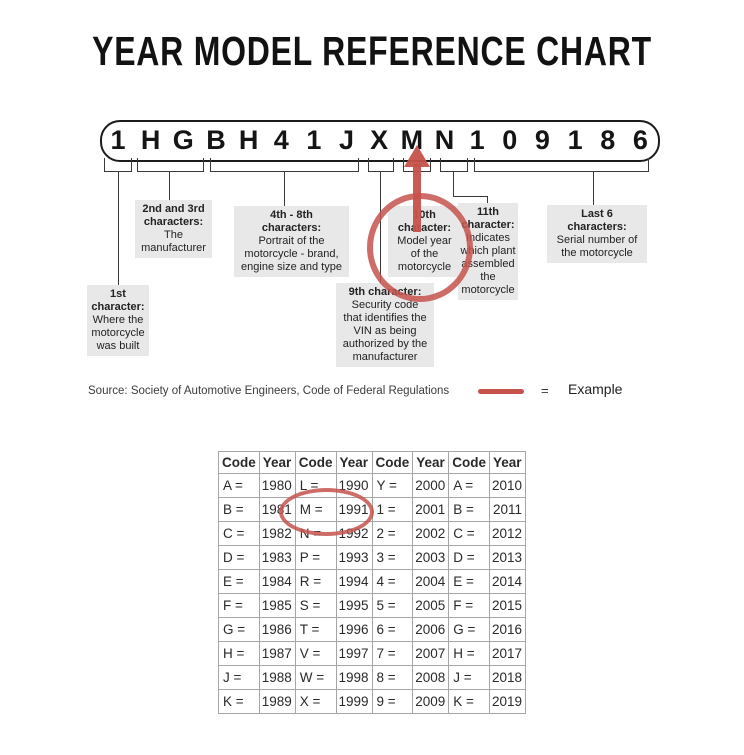 The height and width of the screenshot is (755, 744). What do you see at coordinates (575, 140) in the screenshot?
I see `vin-char-15: 1` at bounding box center [575, 140].